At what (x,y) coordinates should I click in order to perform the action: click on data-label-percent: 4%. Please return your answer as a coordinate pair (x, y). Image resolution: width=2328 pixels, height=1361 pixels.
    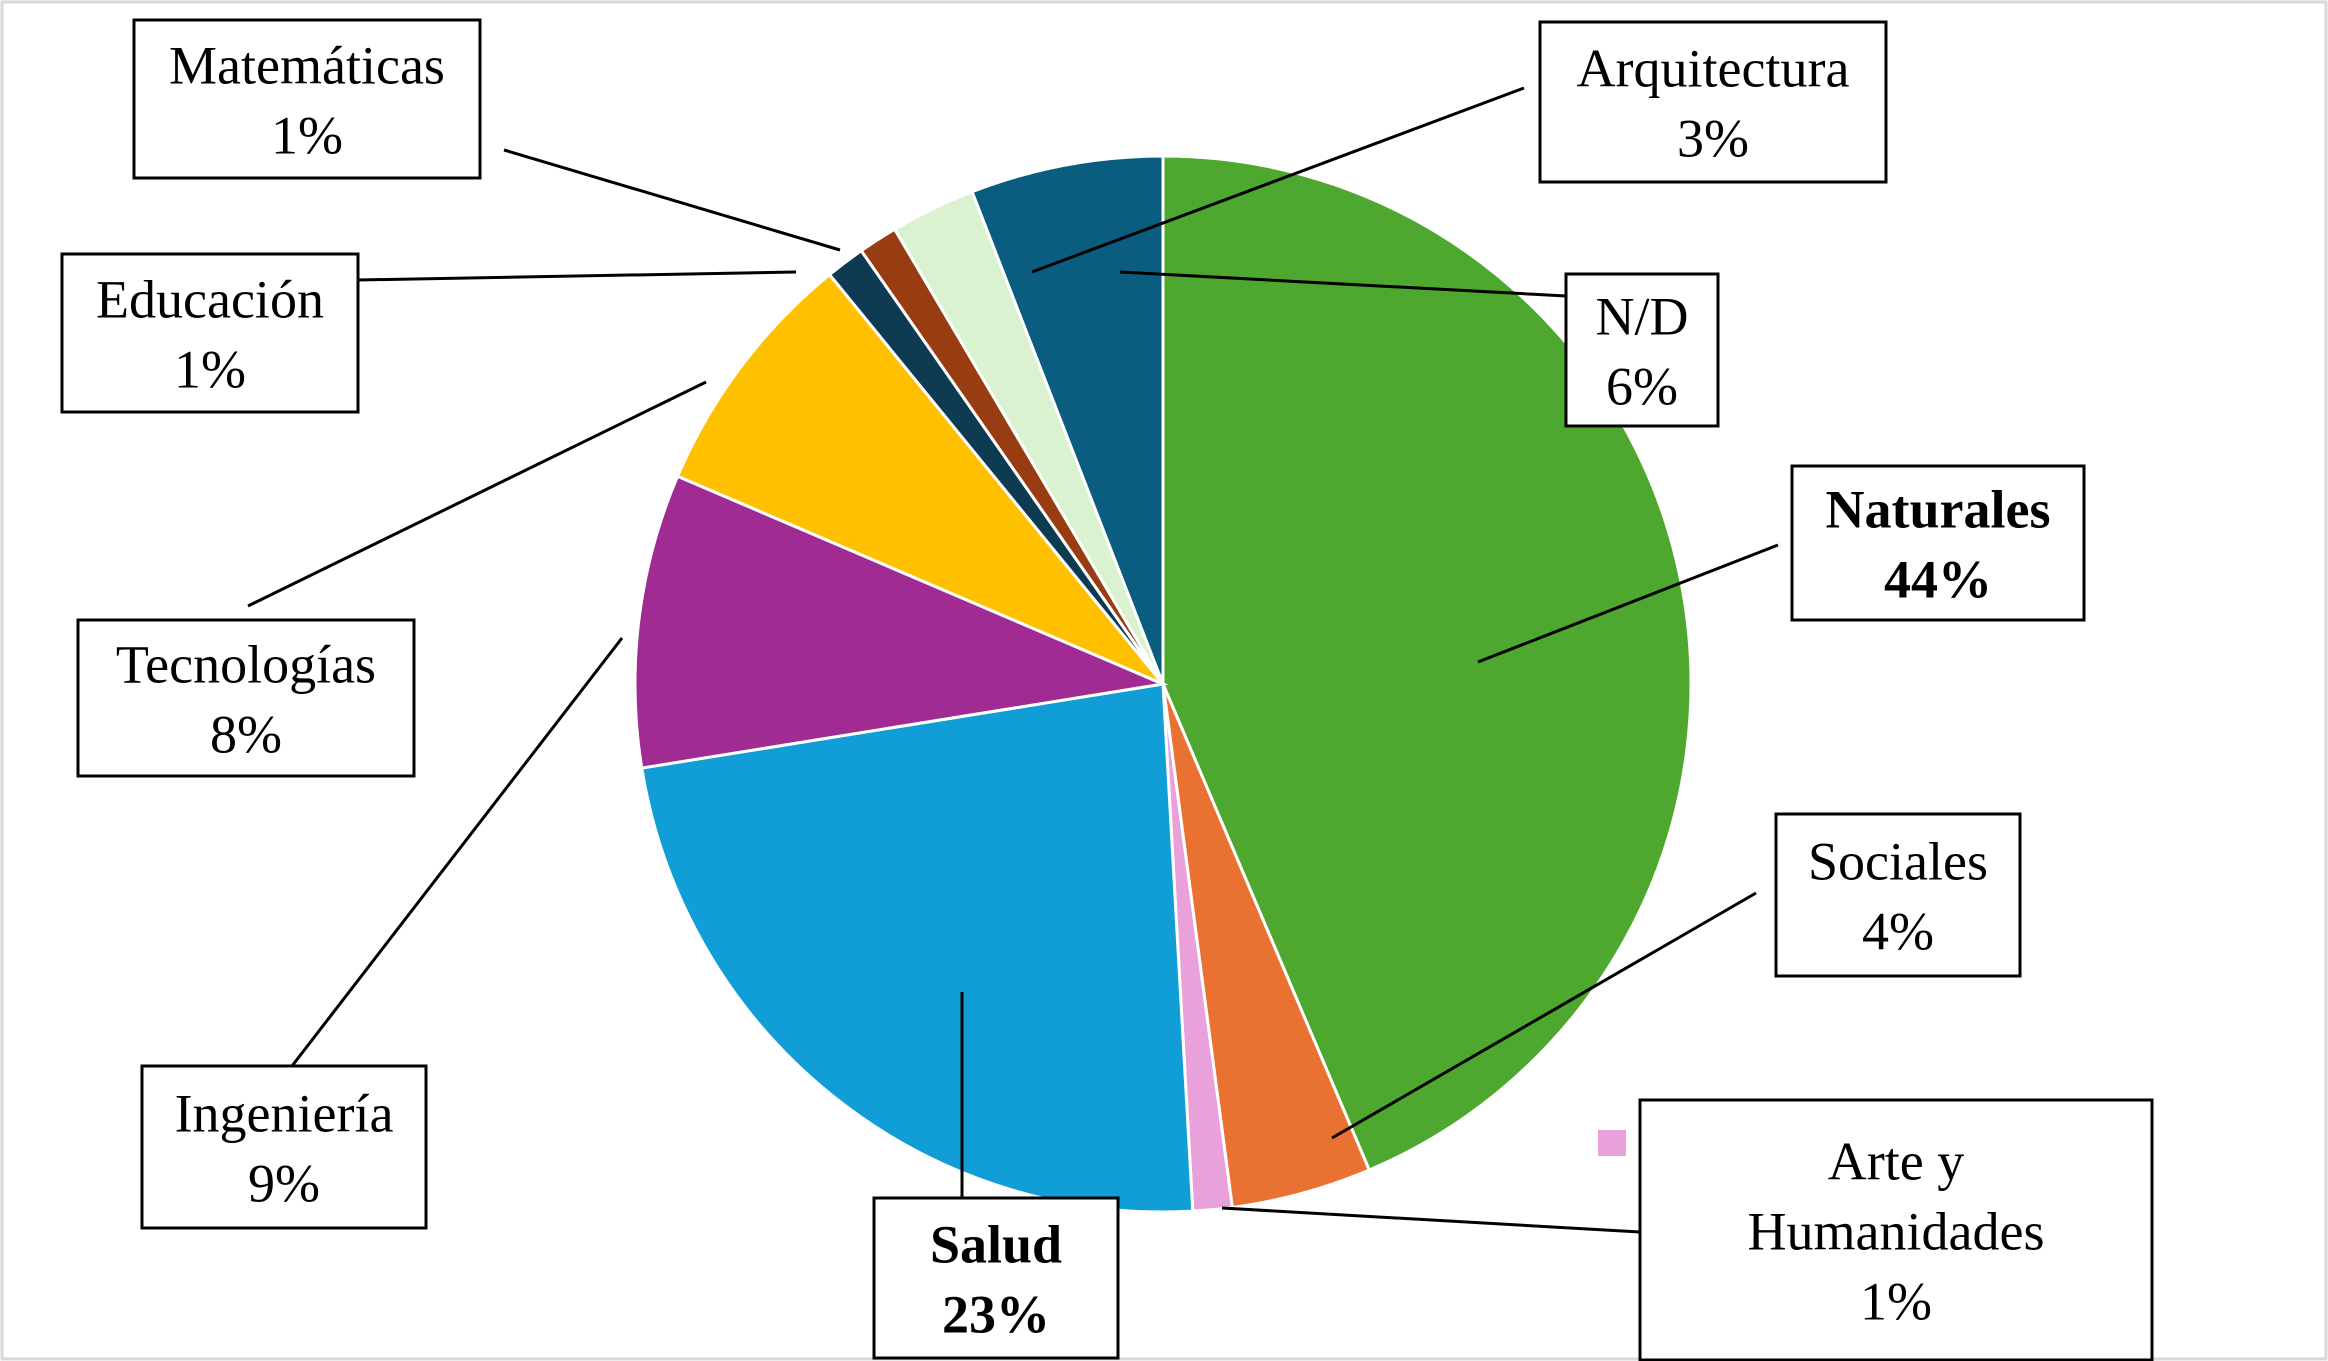
    Looking at the image, I should click on (1898, 932).